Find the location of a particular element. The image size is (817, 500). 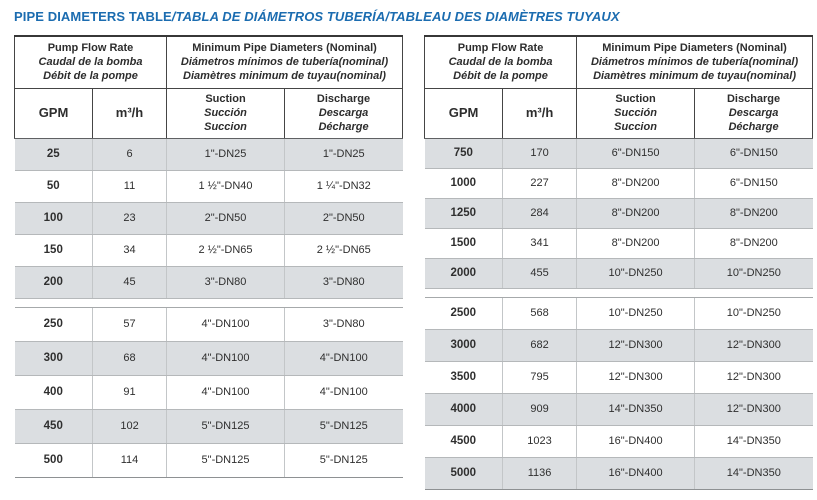

table-row: 400 91 4"-DN100 4"-DN100 is located at coordinates (208, 392).